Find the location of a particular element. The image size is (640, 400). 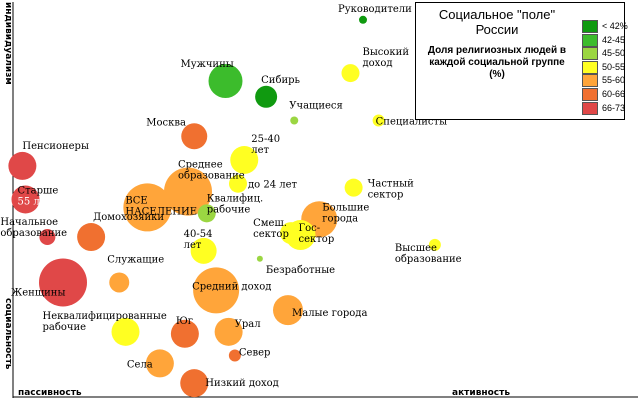

point-label: Неквалифицированные рабочие is located at coordinates (105, 322).